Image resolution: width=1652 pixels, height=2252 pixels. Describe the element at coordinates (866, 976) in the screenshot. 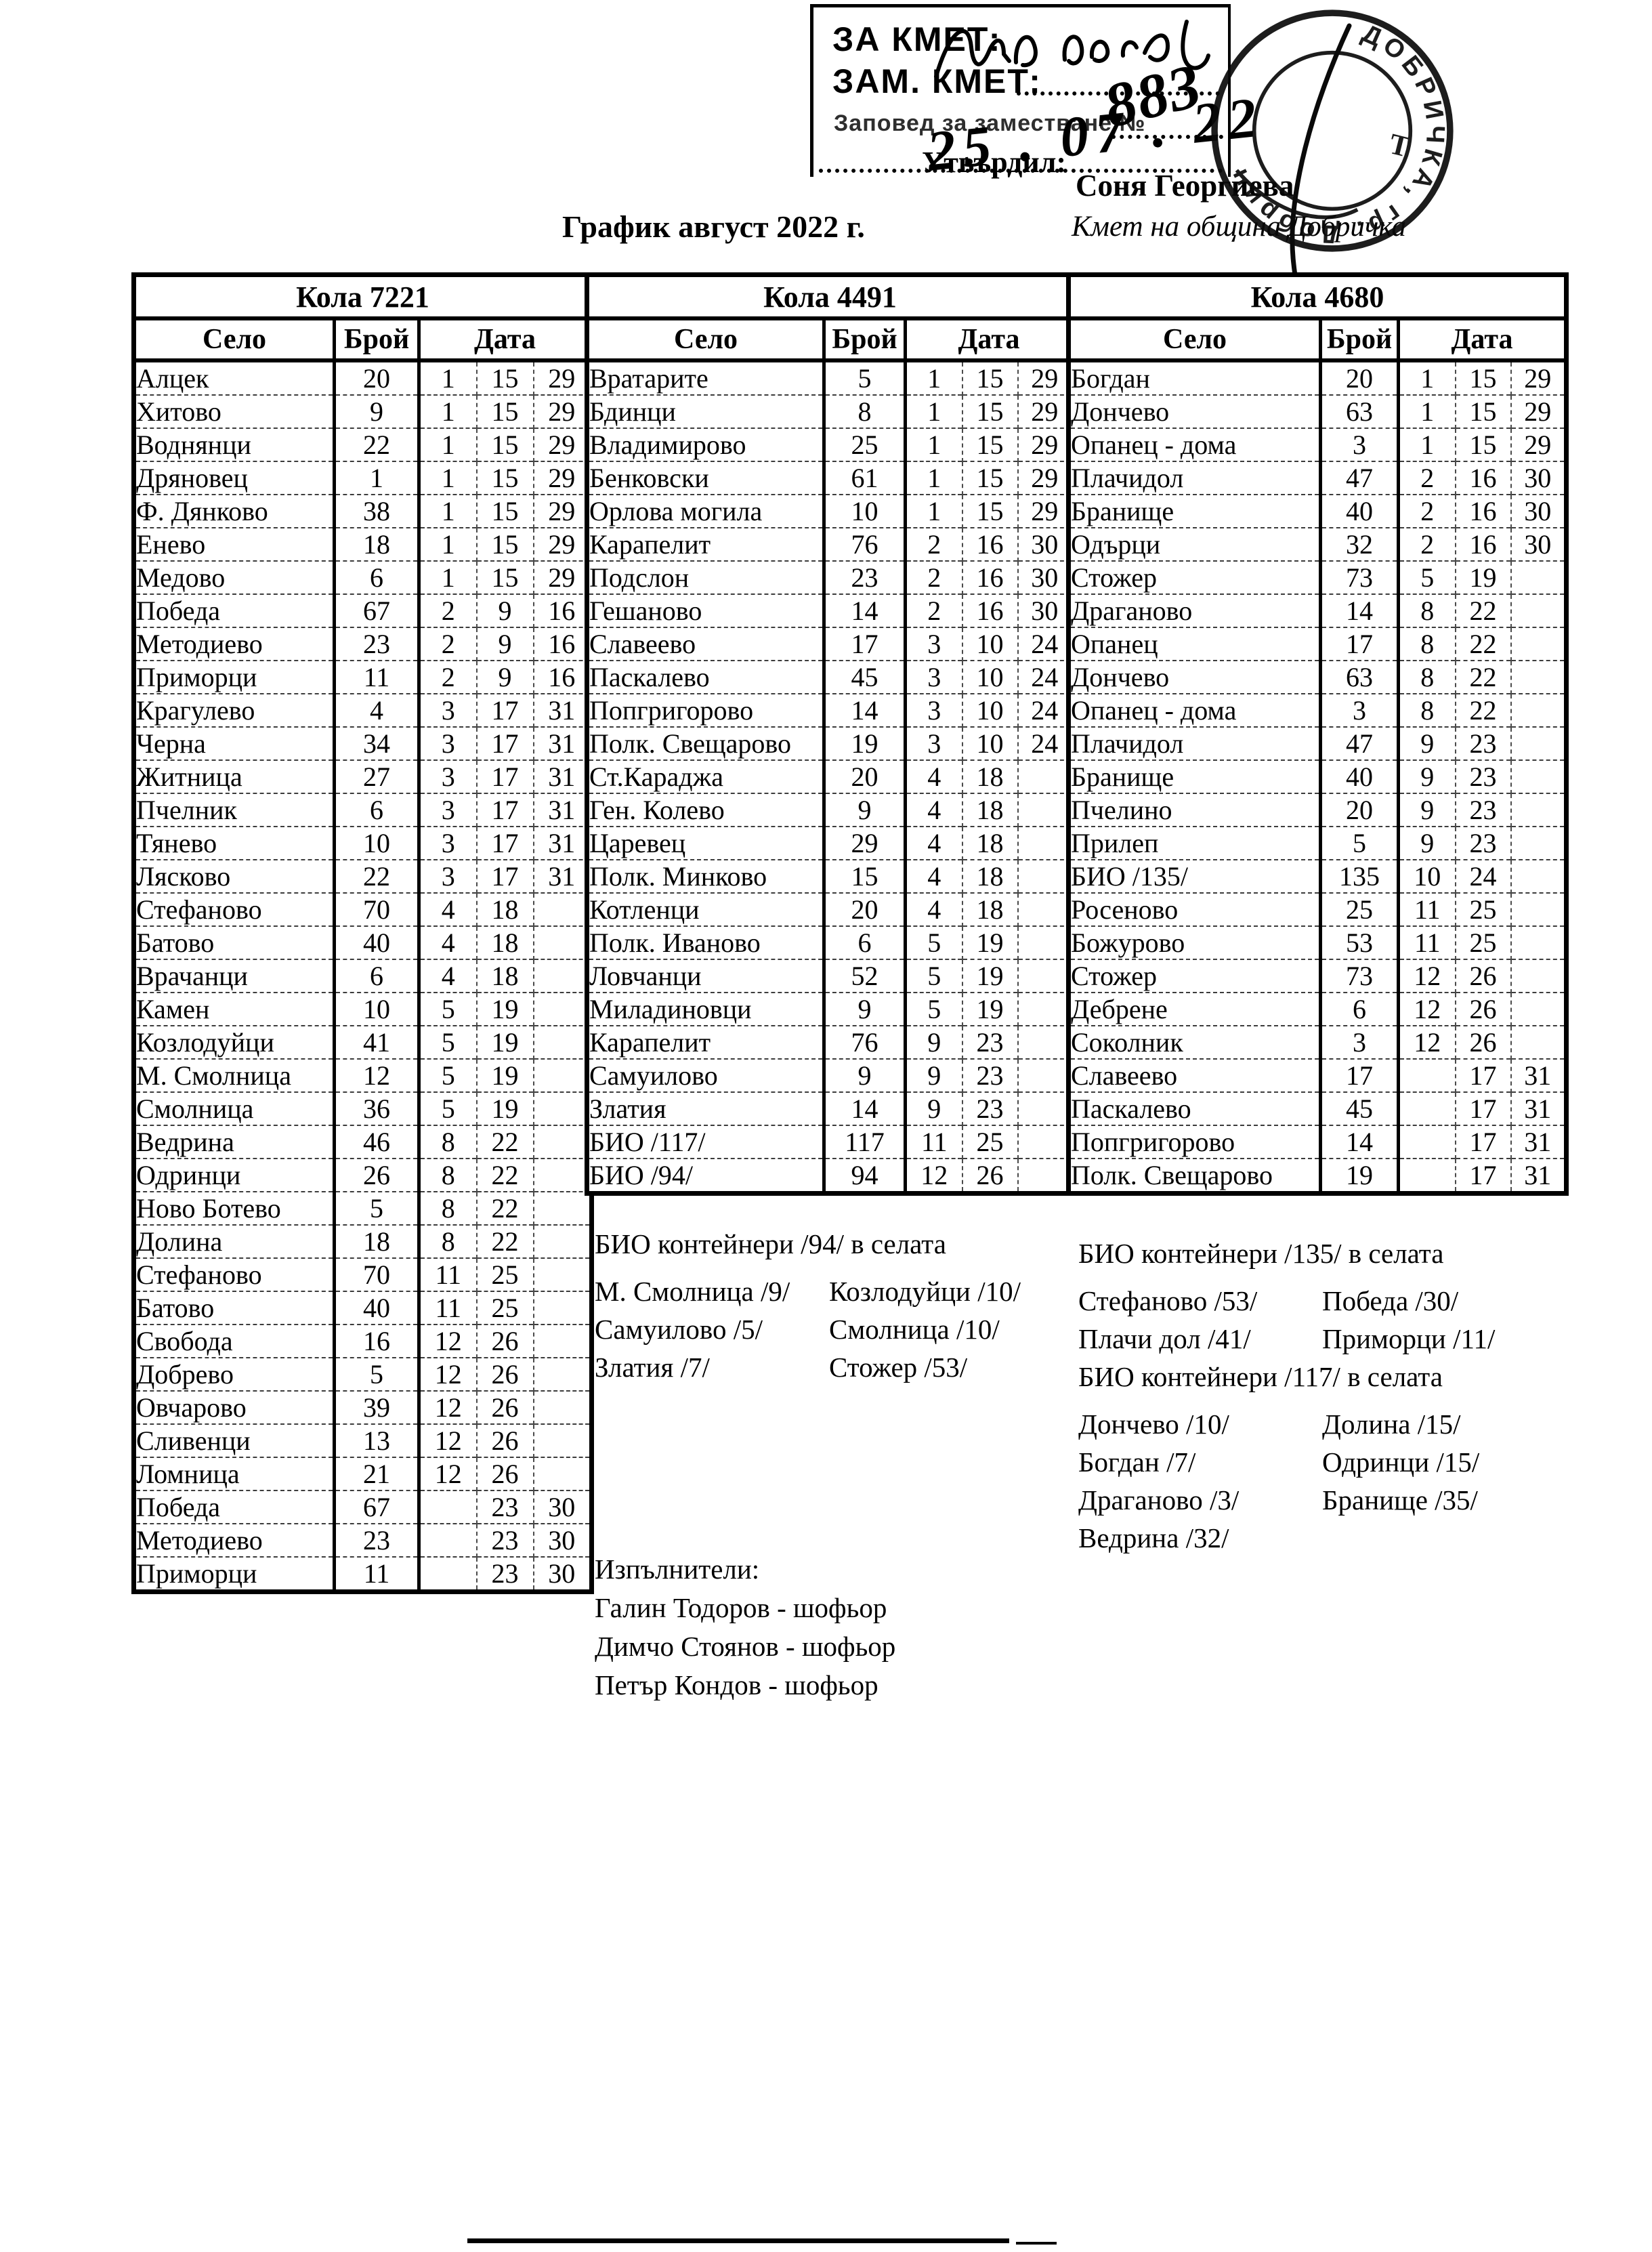

I see `count-cell: 52` at that location.